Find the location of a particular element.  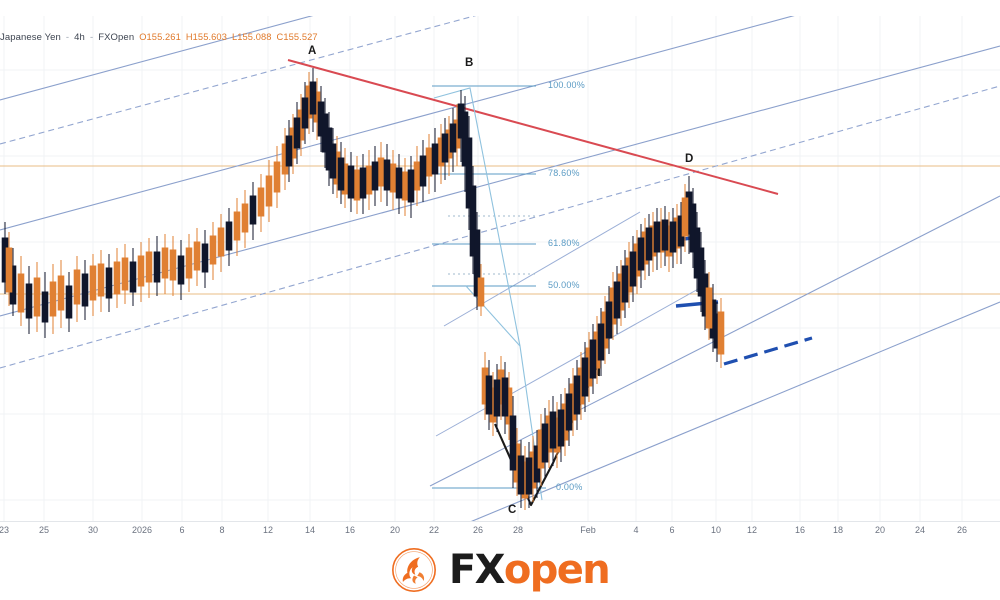

footer-branding: FXopen is located at coordinates (500, 570).